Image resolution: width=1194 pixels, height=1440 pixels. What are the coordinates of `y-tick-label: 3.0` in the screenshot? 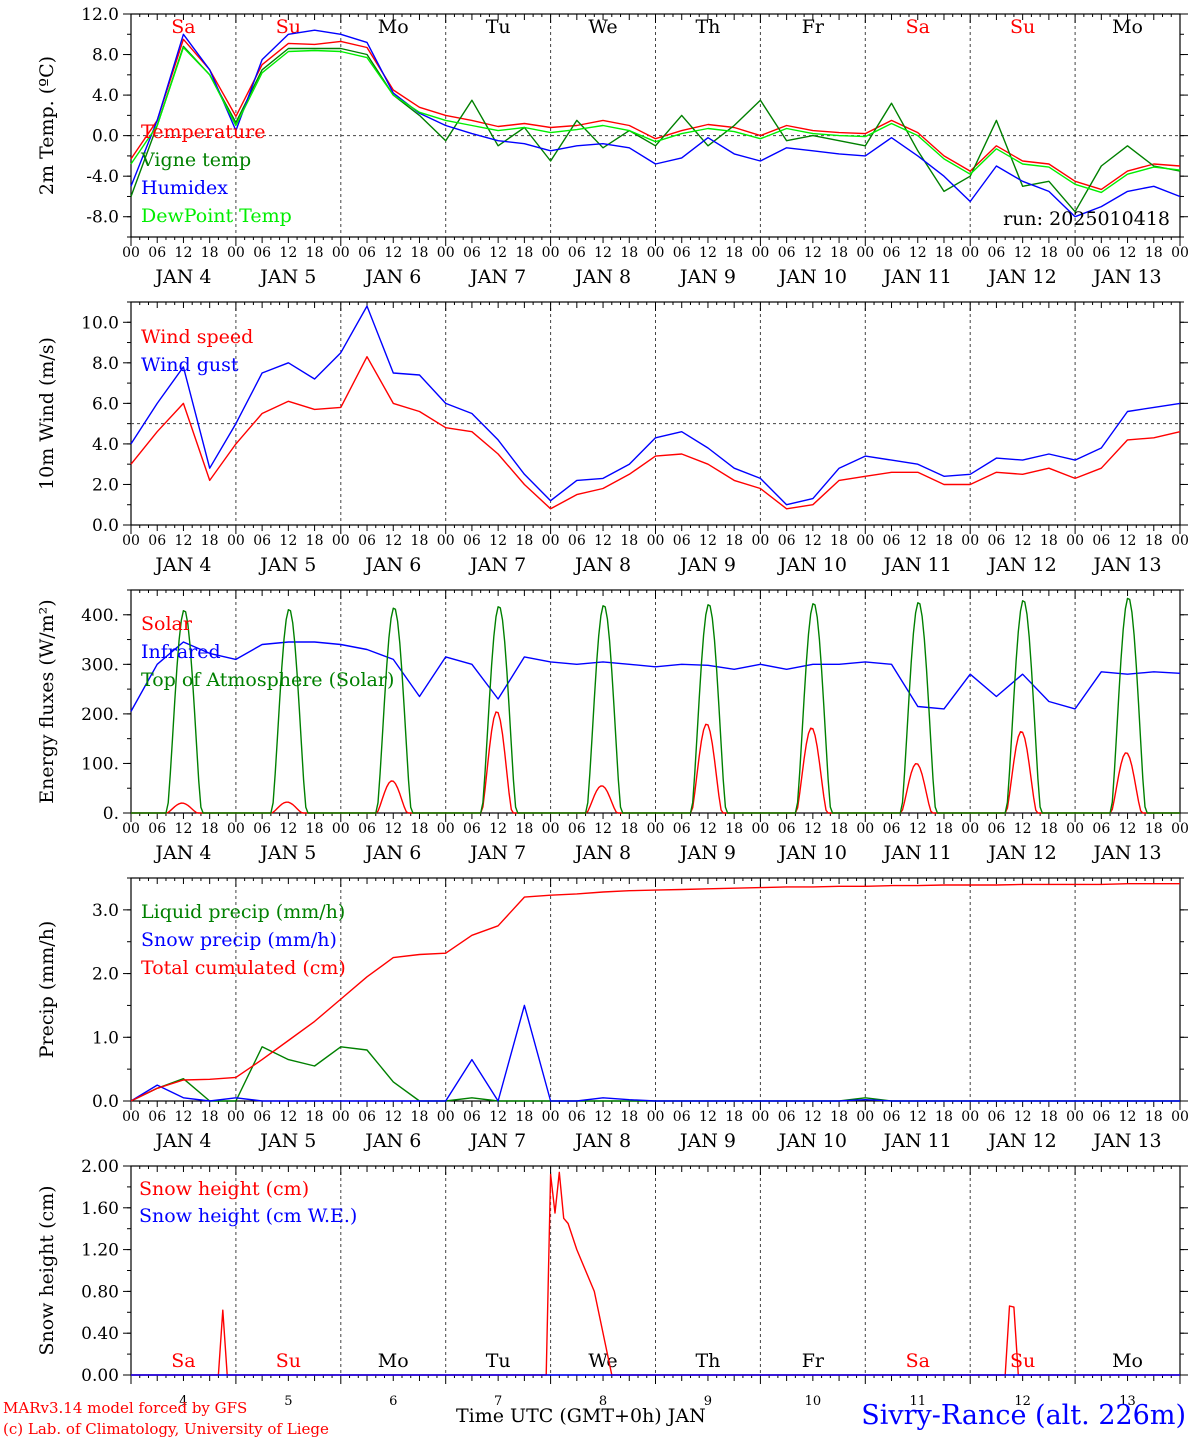 It's located at (105, 911).